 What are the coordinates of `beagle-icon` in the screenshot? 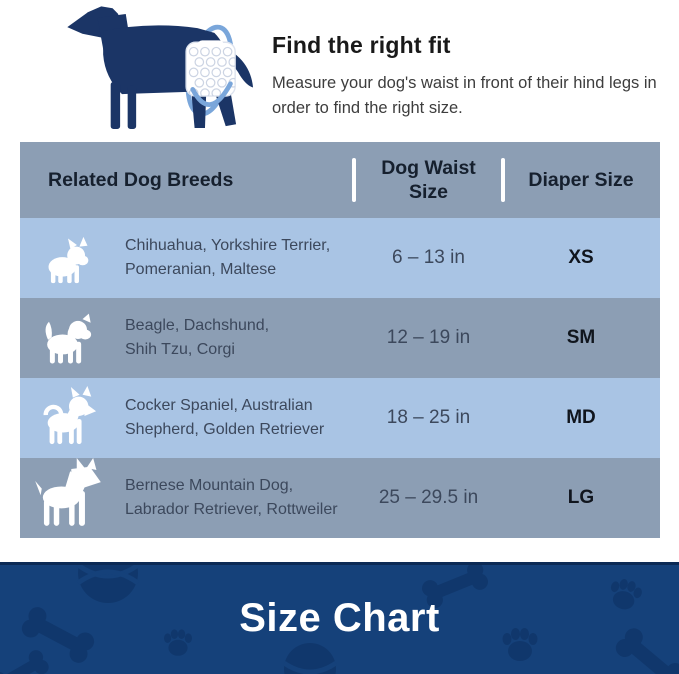 It's located at (68, 338).